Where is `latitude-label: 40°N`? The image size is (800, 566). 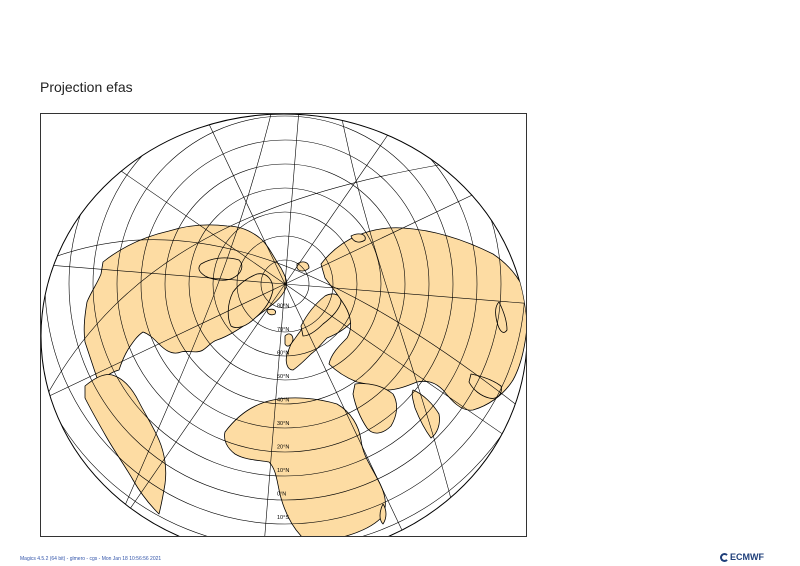 latitude-label: 40°N is located at coordinates (283, 401).